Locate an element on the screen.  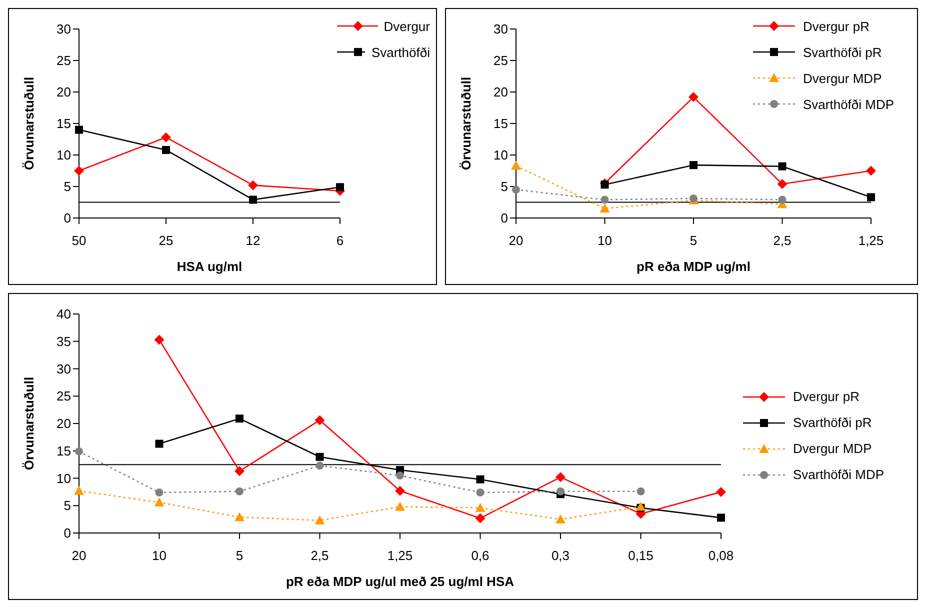
x-axis-title: HSA ug/ml is located at coordinates (209, 266).